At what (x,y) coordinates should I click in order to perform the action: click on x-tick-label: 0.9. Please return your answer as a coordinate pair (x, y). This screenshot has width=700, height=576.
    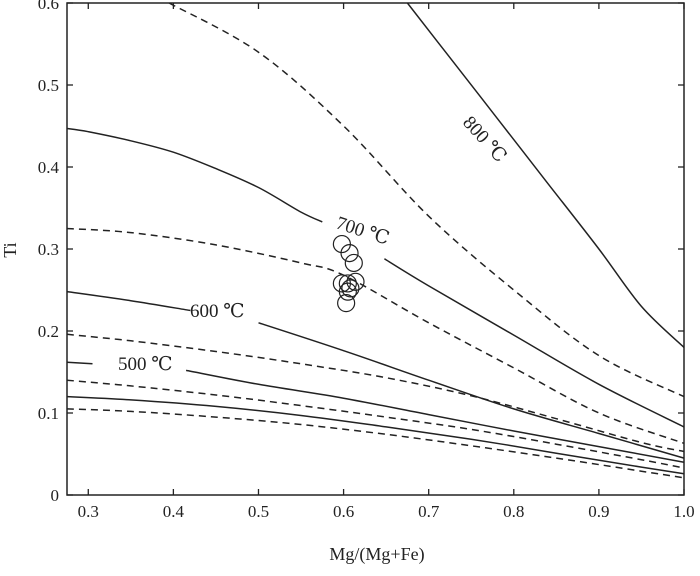
    Looking at the image, I should click on (598, 511).